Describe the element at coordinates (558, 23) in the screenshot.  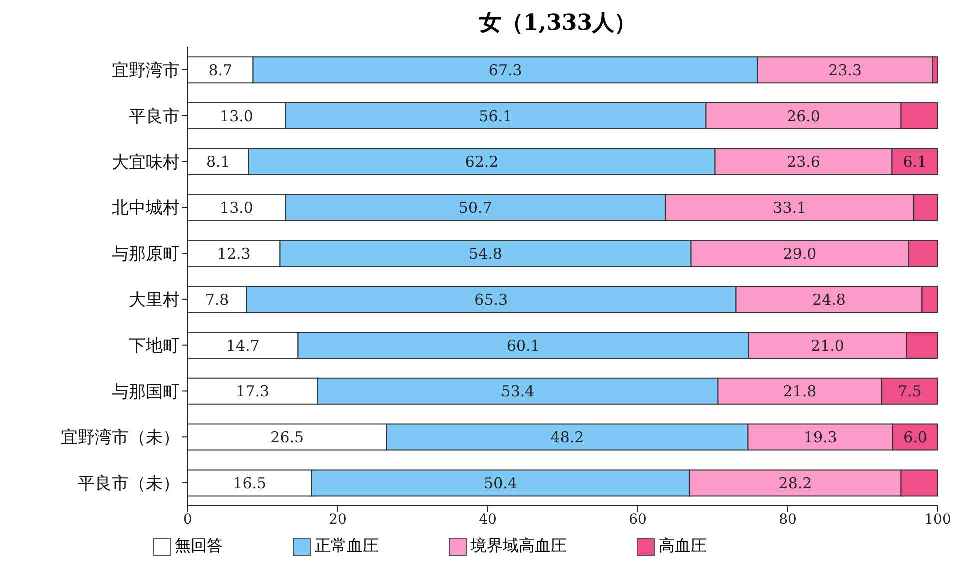
I see `chart-title: 女（1,333人）` at that location.